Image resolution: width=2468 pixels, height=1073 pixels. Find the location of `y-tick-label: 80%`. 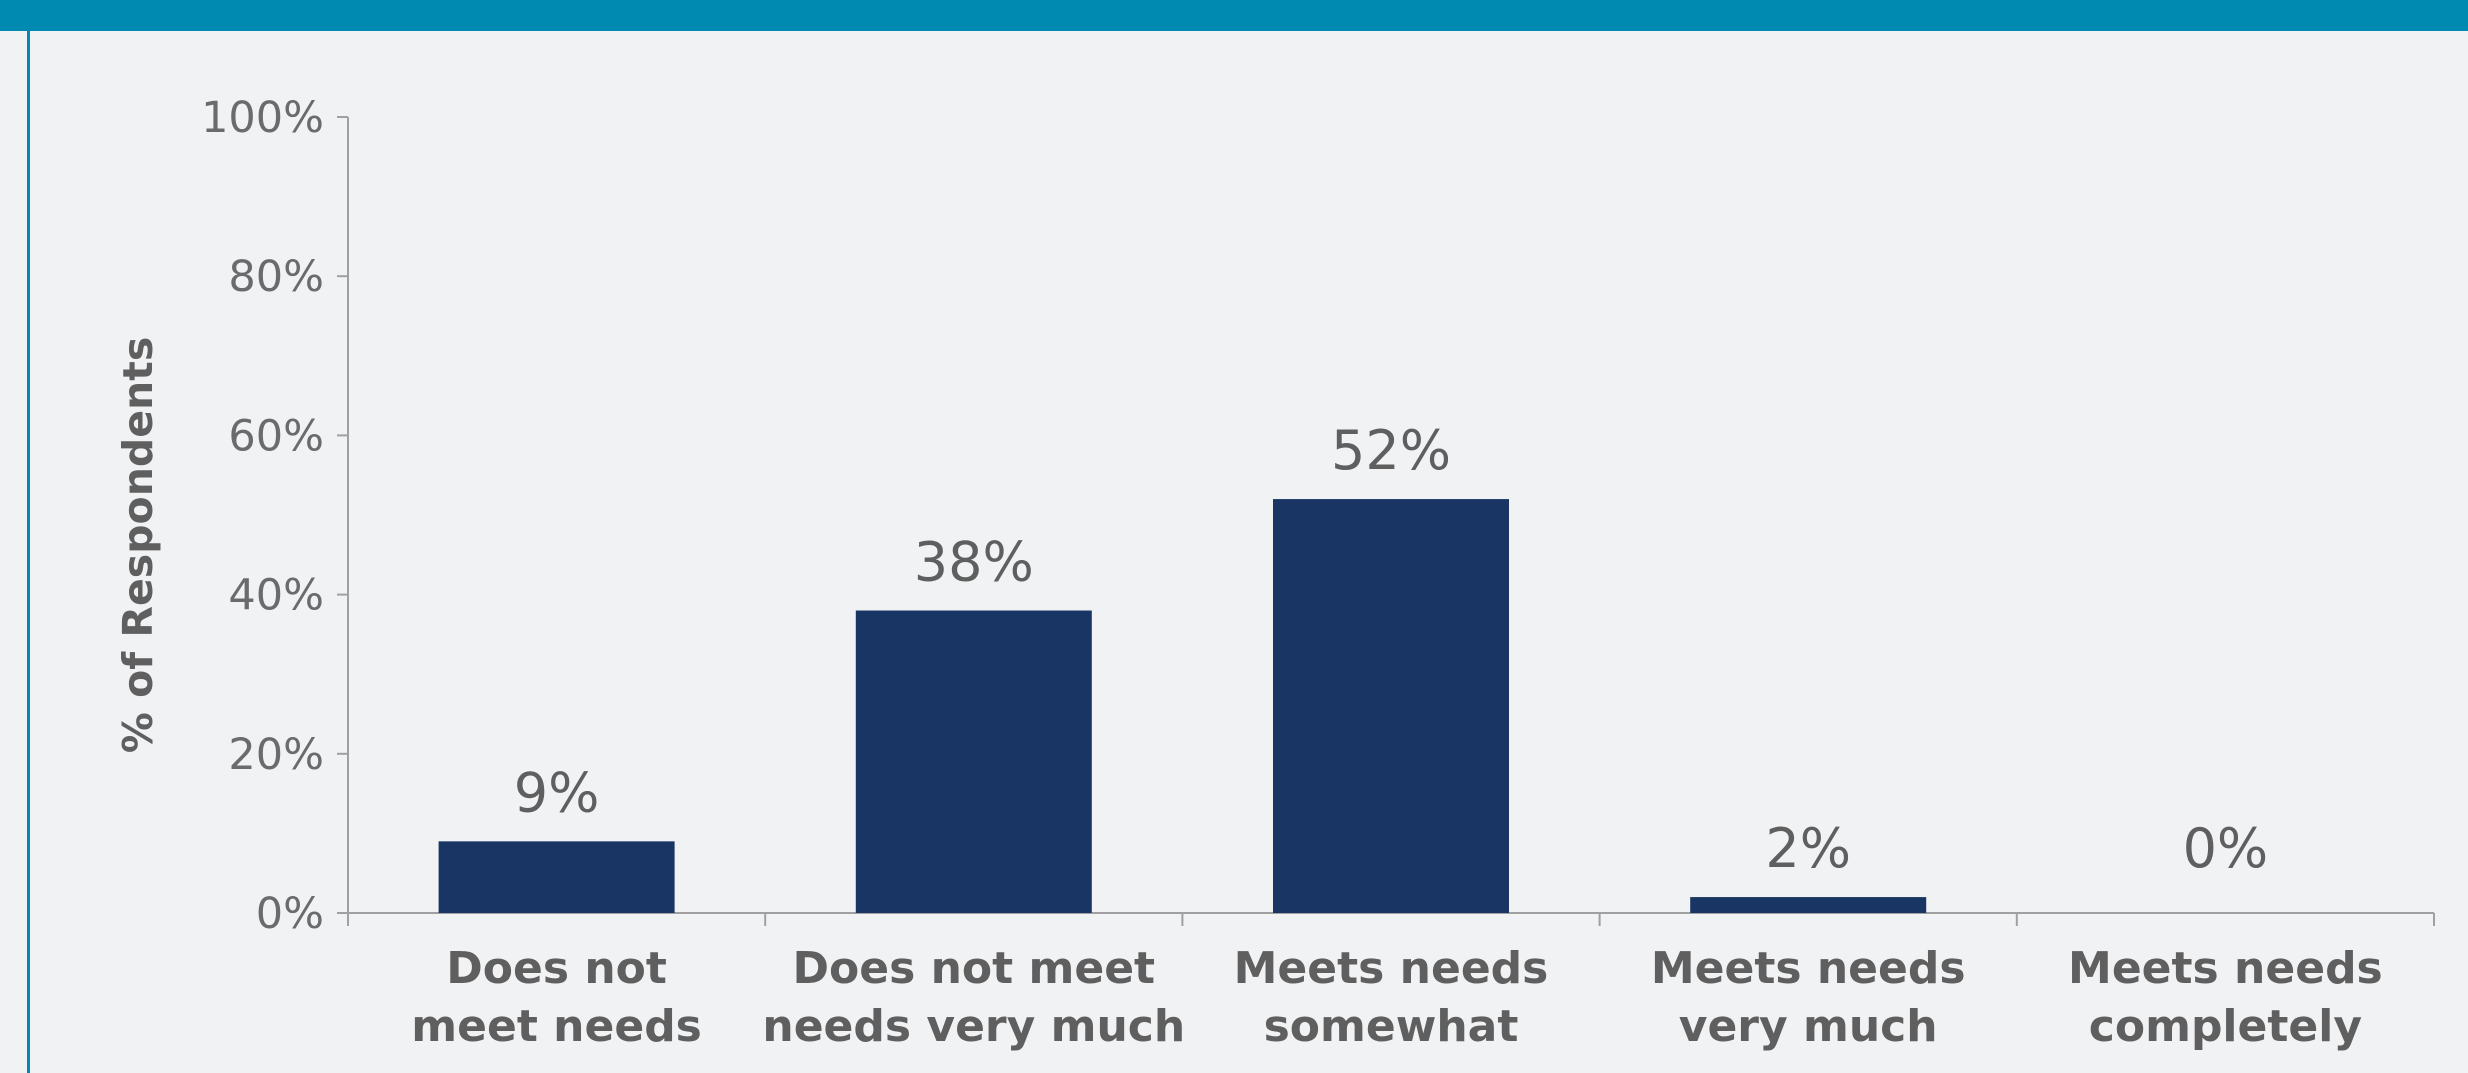

y-tick-label: 80% is located at coordinates (276, 277).